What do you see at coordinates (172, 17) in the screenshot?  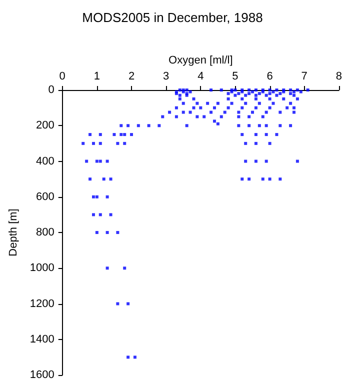 I see `chart-title: MODS2005 in December, 1988` at bounding box center [172, 17].